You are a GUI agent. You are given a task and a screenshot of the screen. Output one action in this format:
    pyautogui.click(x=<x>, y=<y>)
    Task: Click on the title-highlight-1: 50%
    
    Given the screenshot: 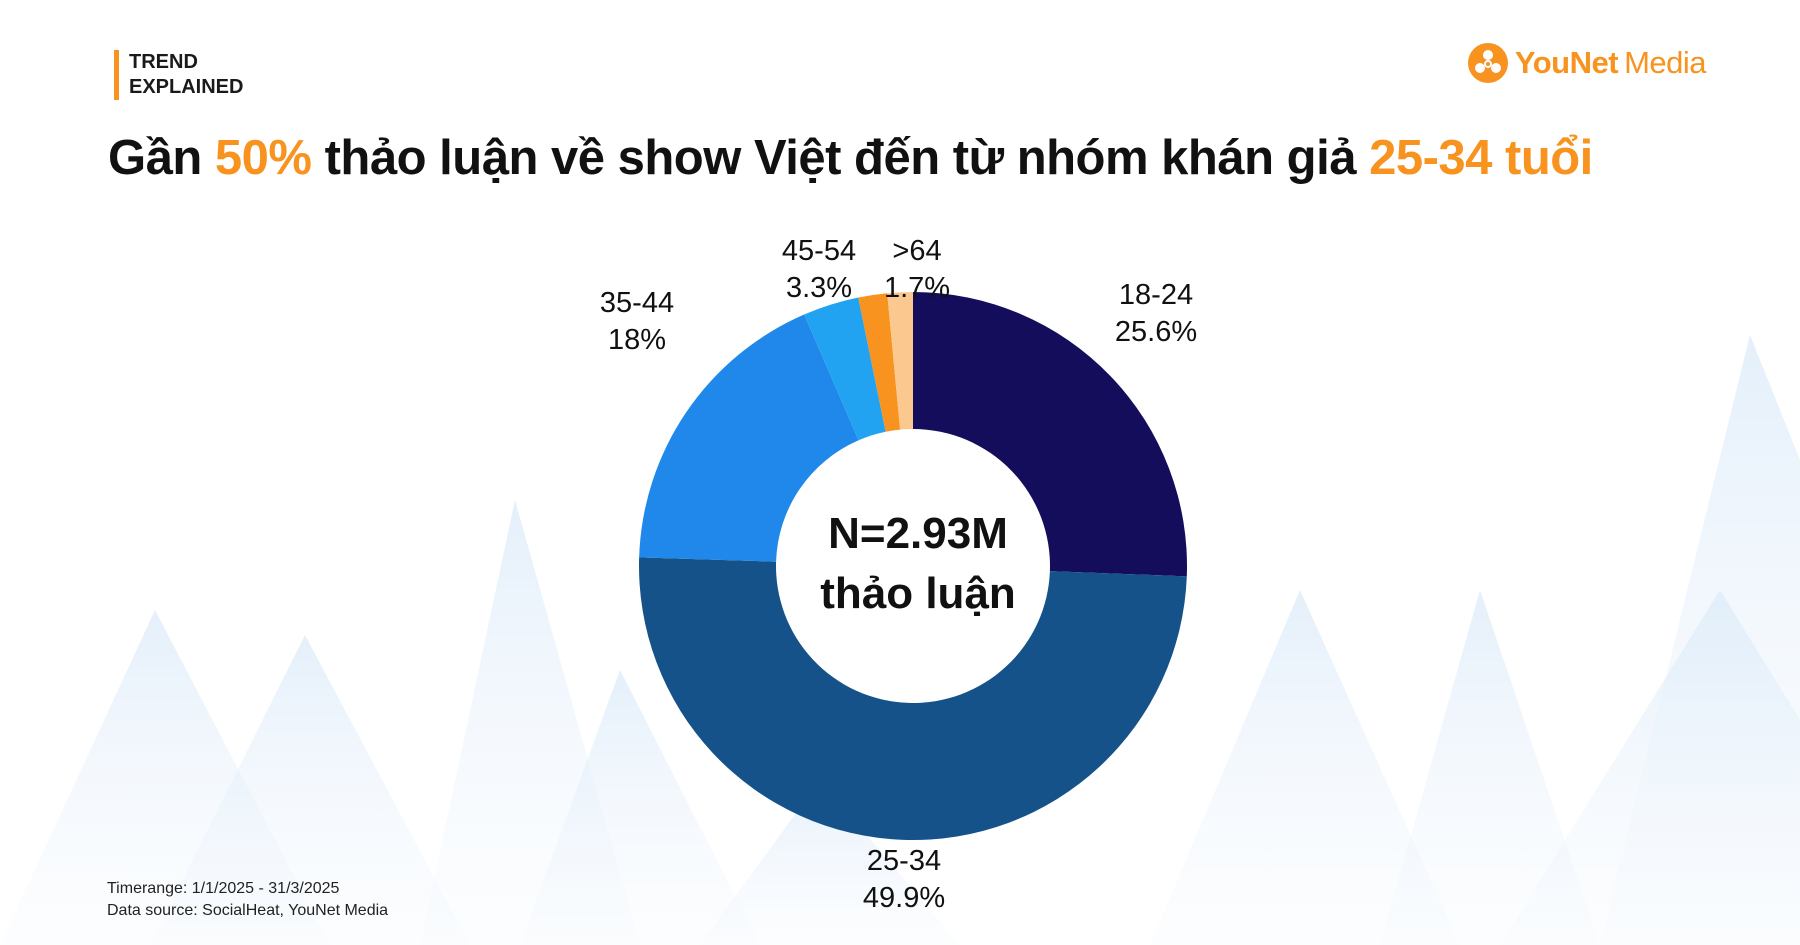 What is the action you would take?
    pyautogui.click(x=263, y=158)
    